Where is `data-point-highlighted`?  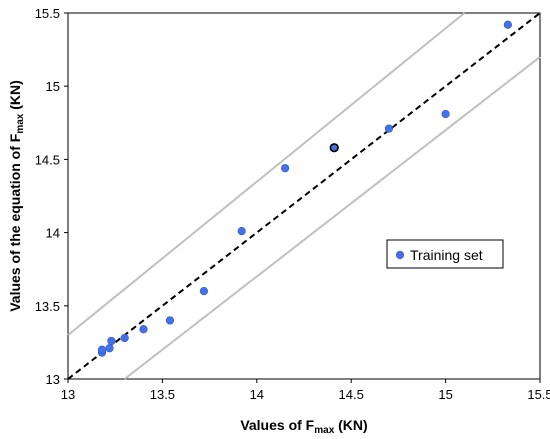
data-point-highlighted is located at coordinates (334, 148).